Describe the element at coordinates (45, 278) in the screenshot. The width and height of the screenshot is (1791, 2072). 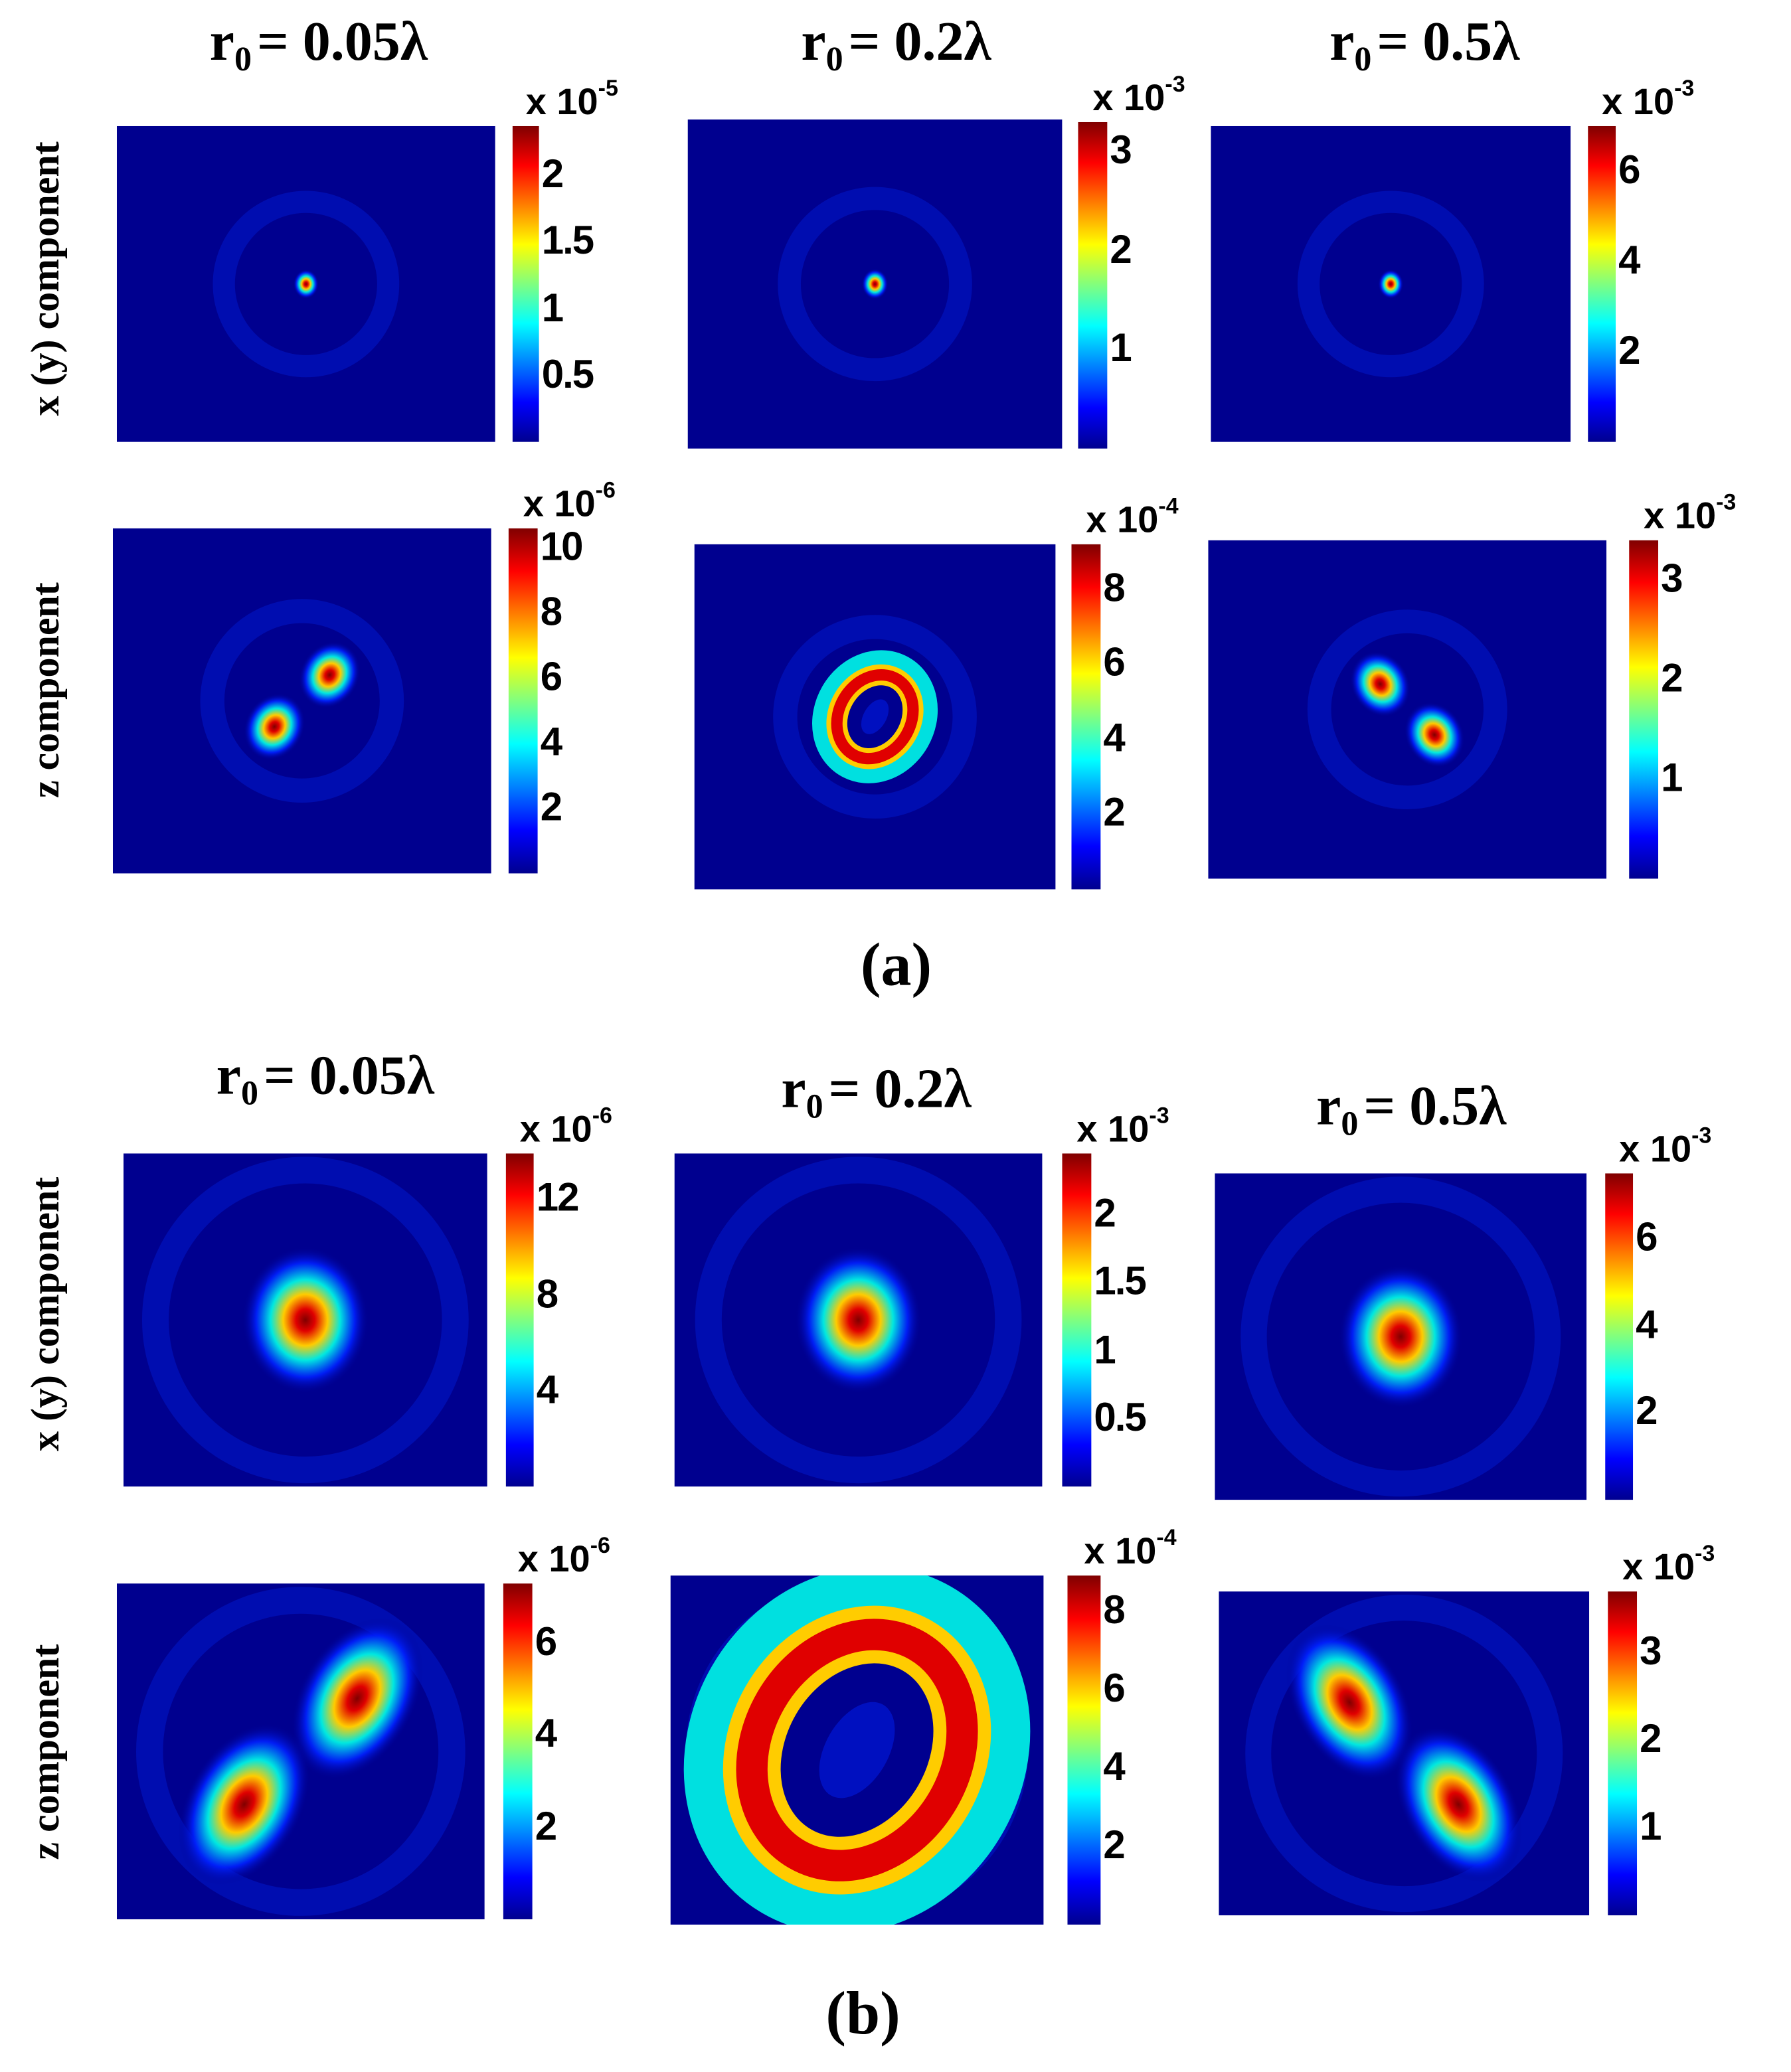
I see `row-label: x (y) component` at that location.